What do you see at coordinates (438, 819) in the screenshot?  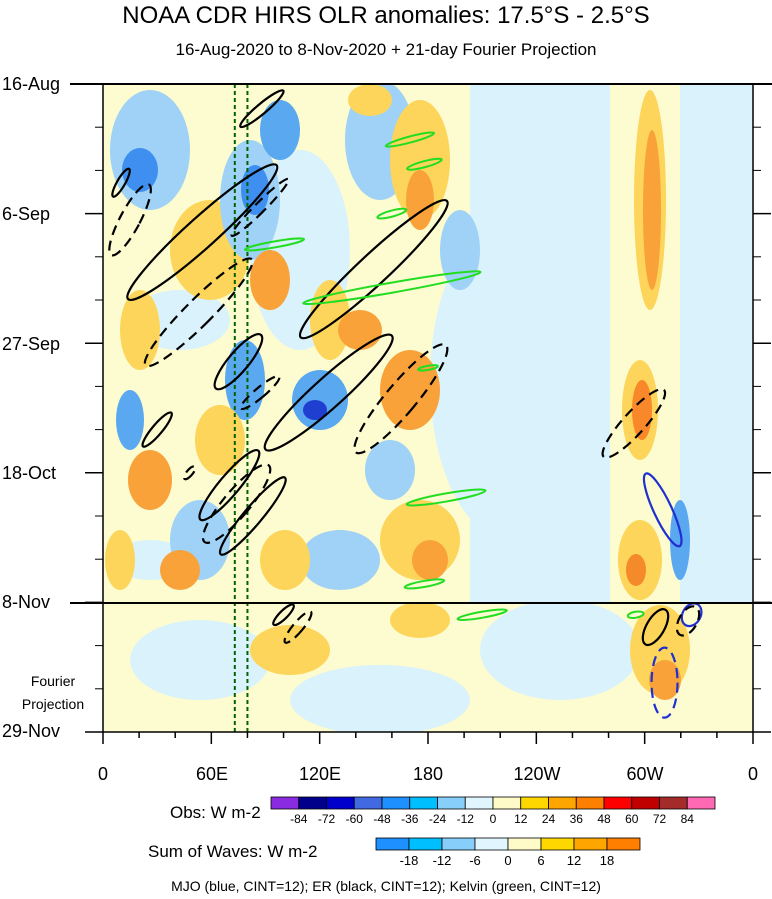 I see `obs-colorbar-label: -24` at bounding box center [438, 819].